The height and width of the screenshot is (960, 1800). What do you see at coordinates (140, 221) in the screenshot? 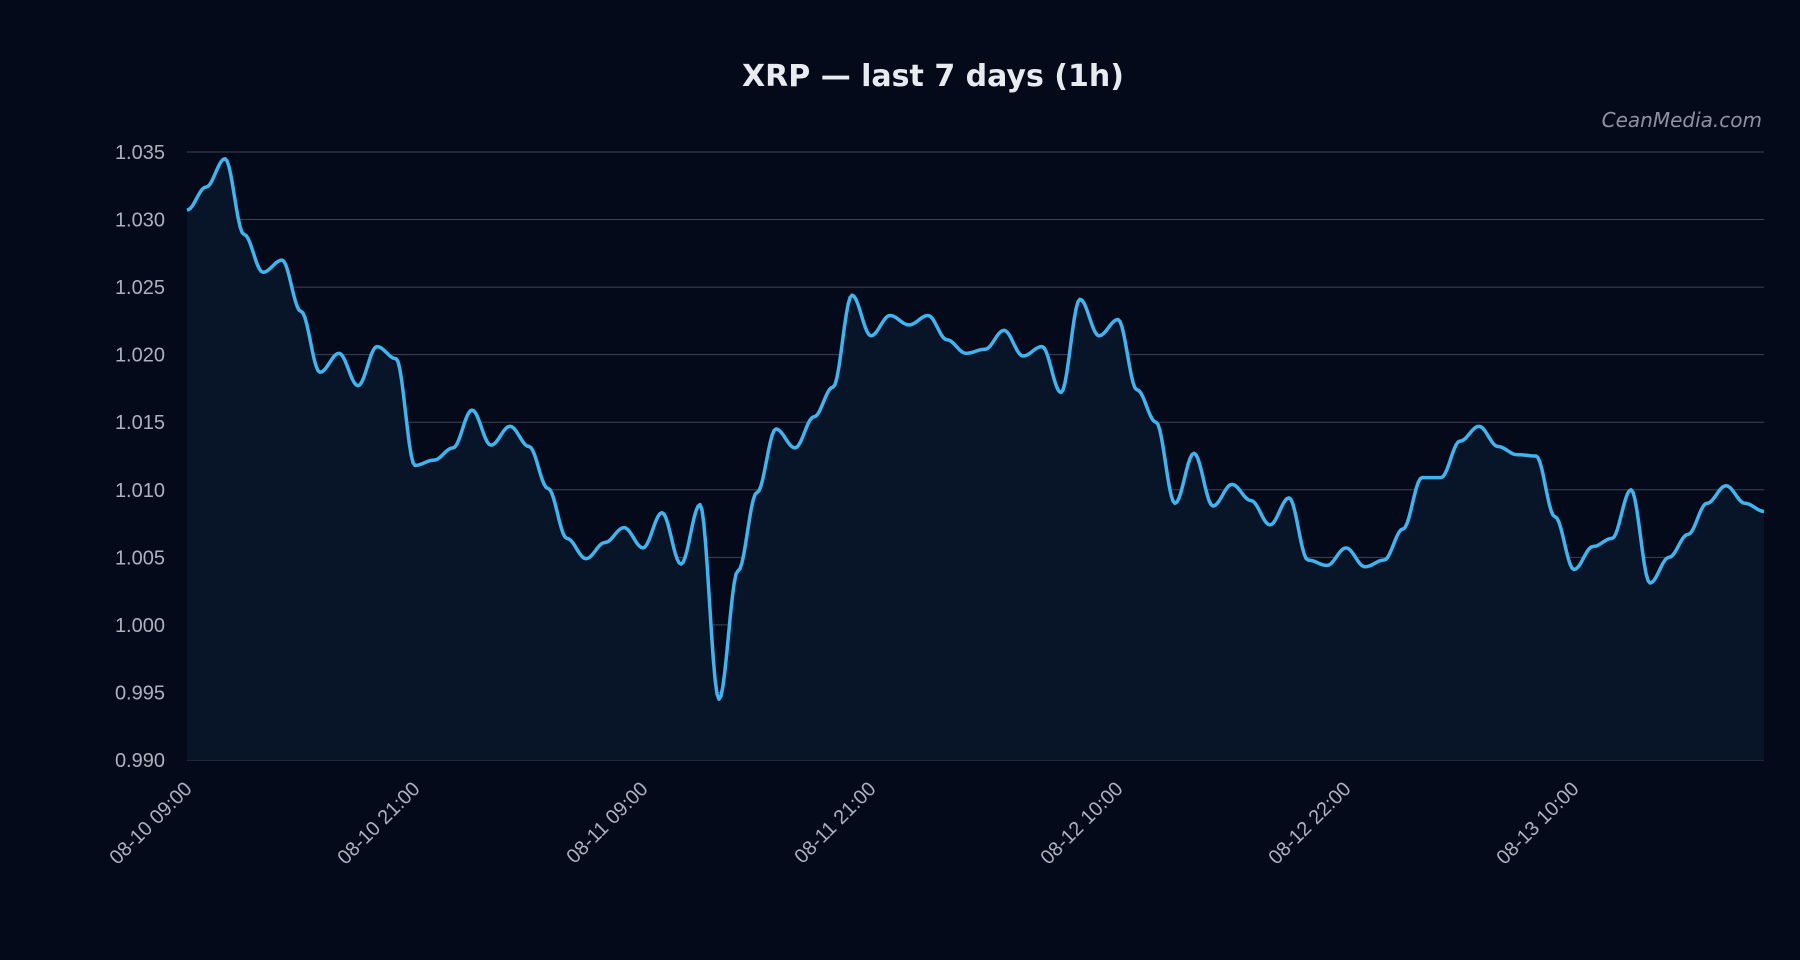
I see `y-tick-label: 1.030` at bounding box center [140, 221].